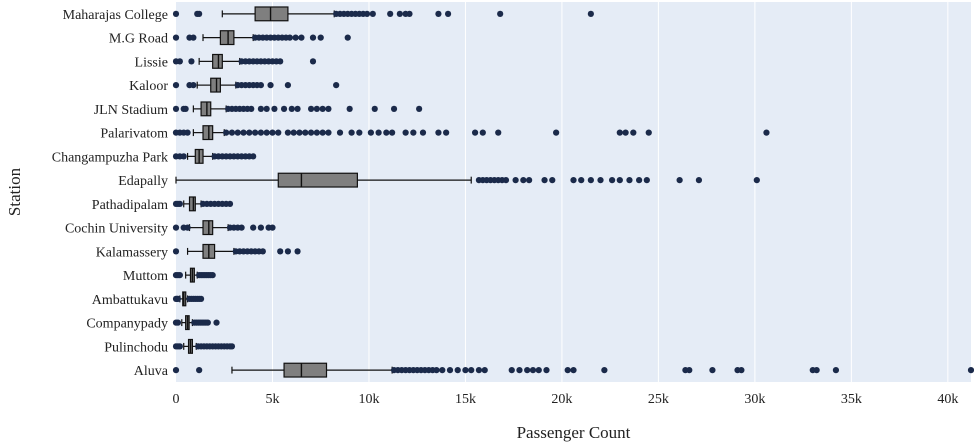  Describe the element at coordinates (130, 300) in the screenshot. I see `y-tick-label: Ambattukavu` at that location.